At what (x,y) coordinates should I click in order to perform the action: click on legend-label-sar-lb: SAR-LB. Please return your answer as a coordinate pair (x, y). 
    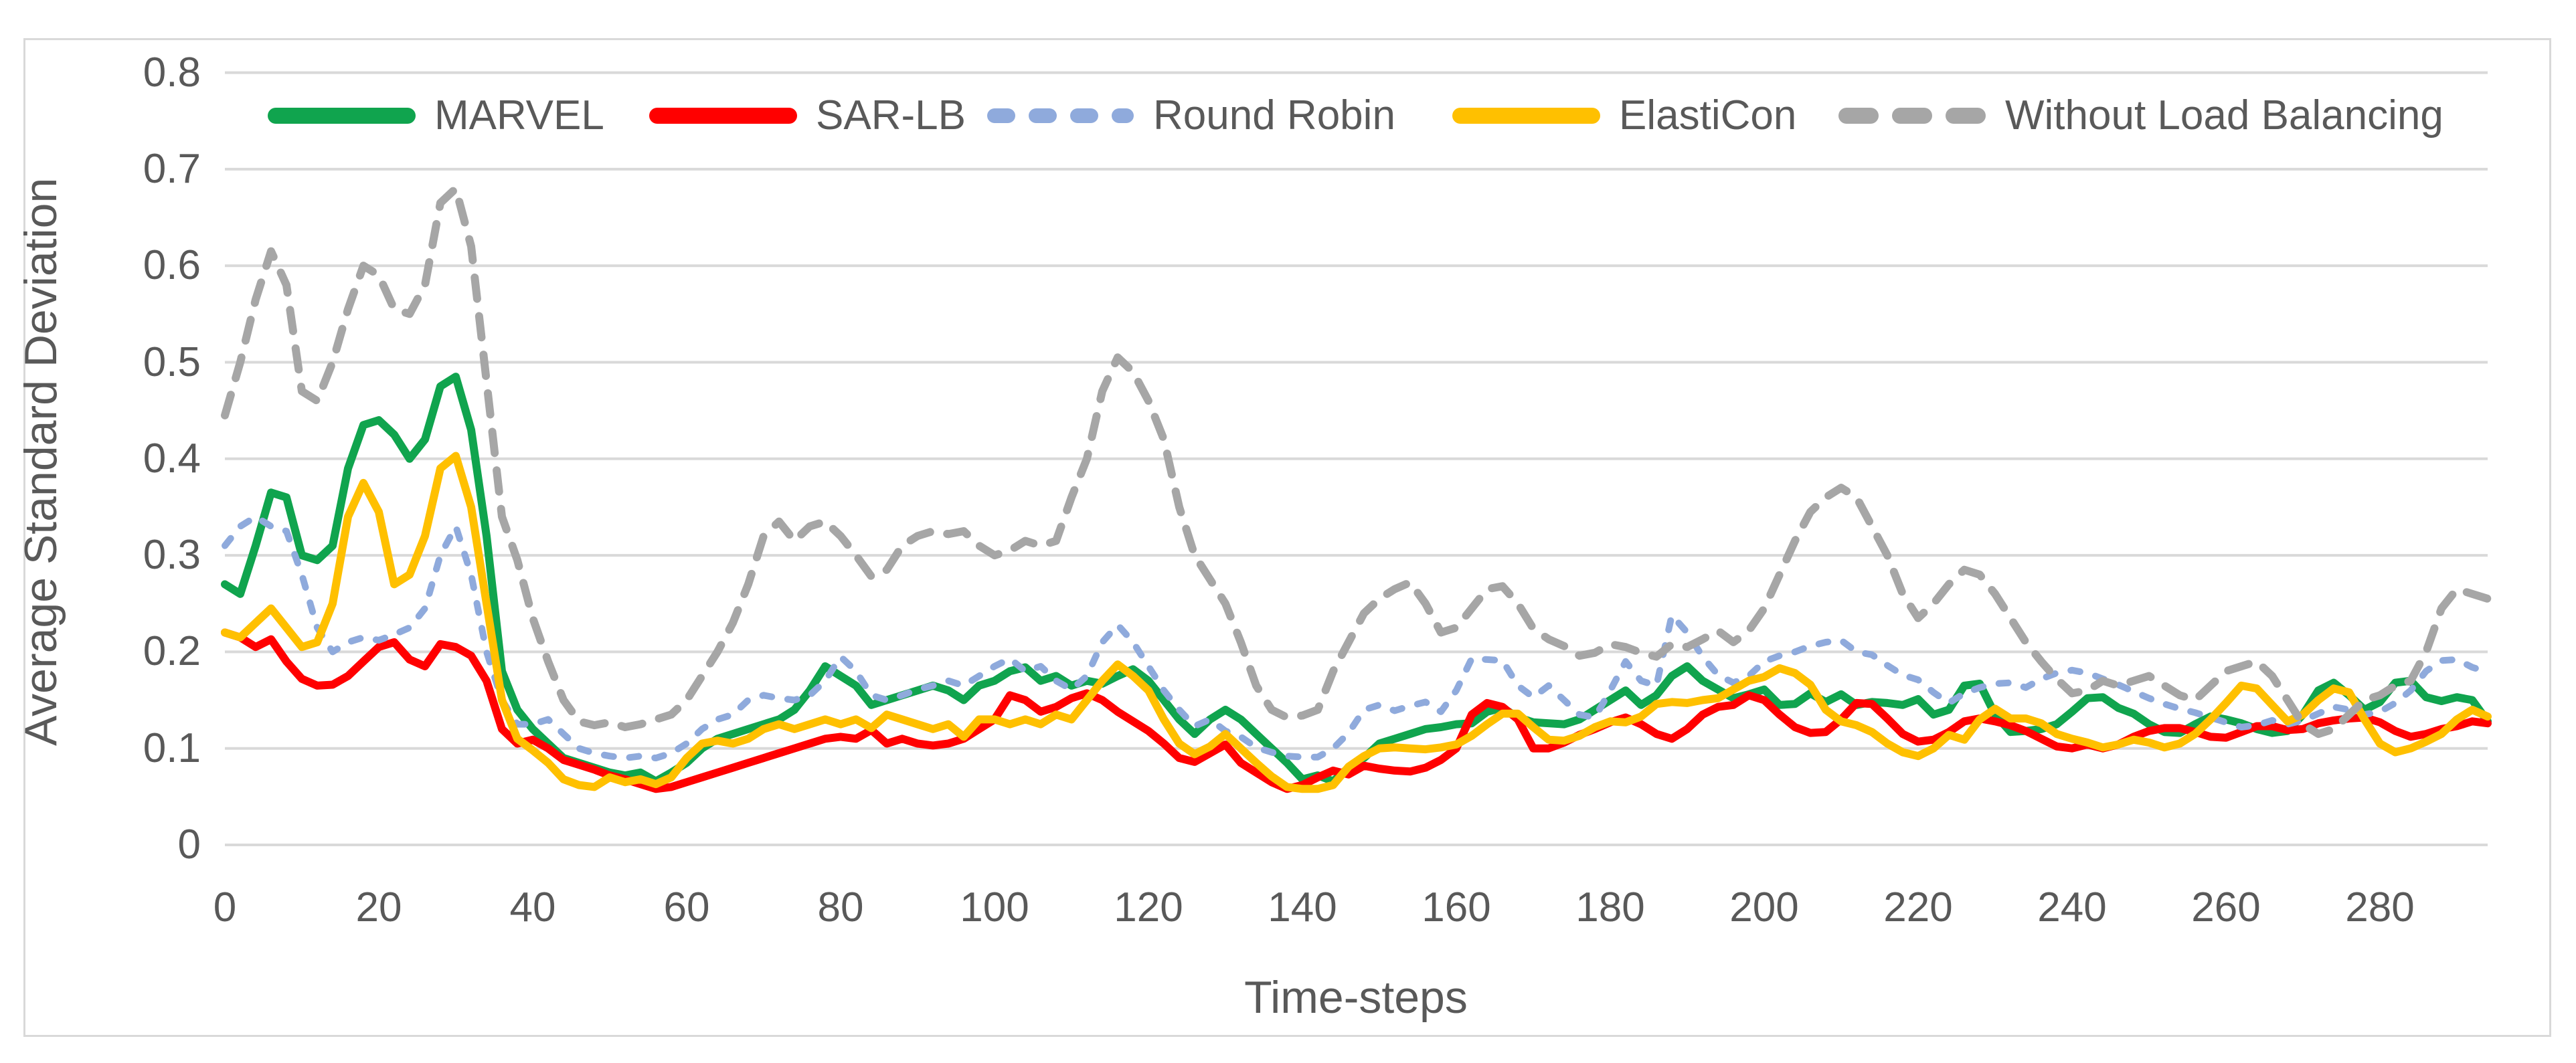
    Looking at the image, I should click on (891, 115).